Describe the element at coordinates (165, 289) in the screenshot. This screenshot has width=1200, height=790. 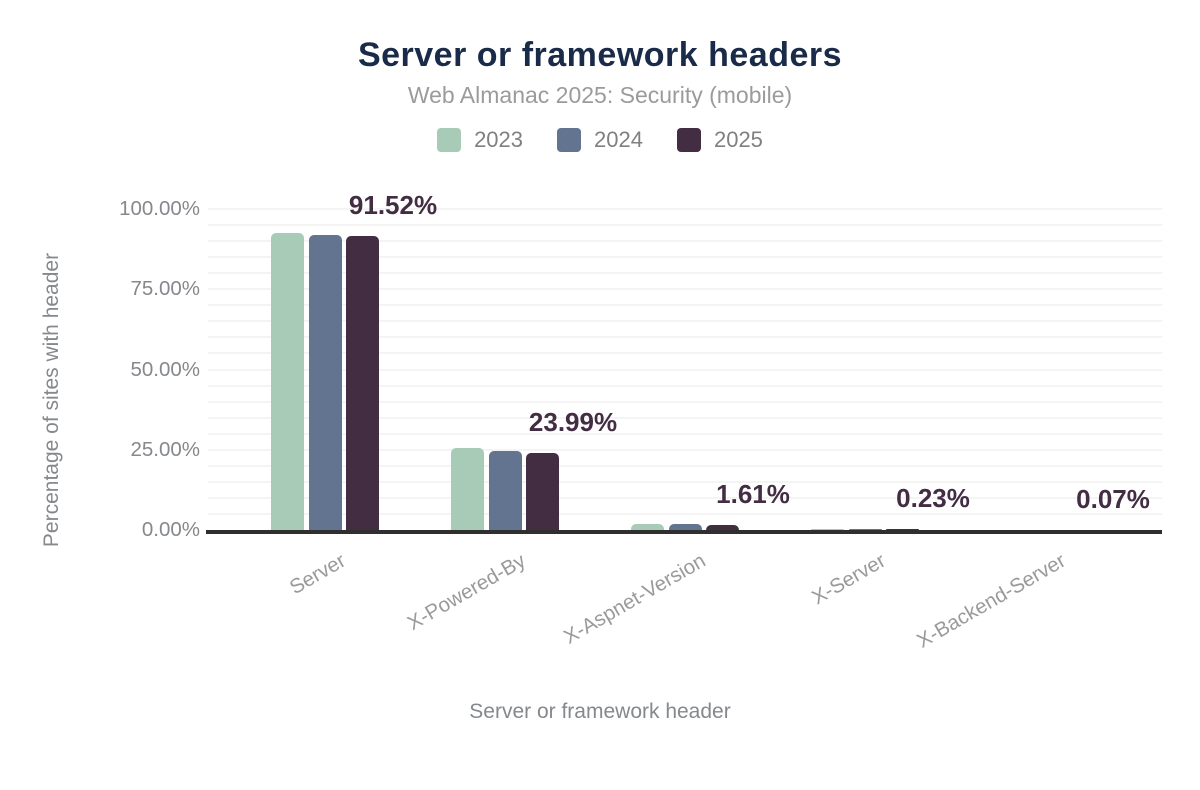
I see `y-tick-label: 75.00%` at that location.